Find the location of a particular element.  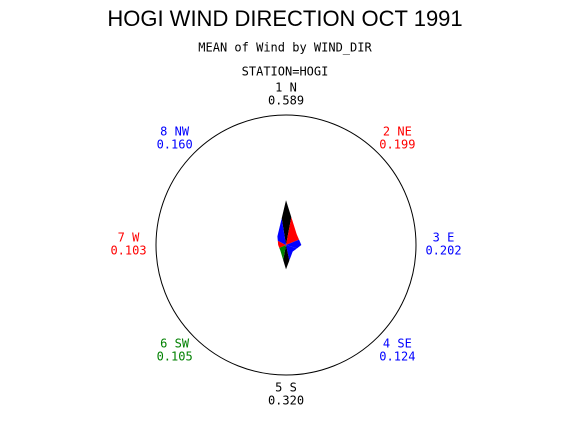

chart-subtitle: MEAN of Wind by WIND_DIR is located at coordinates (285, 48).